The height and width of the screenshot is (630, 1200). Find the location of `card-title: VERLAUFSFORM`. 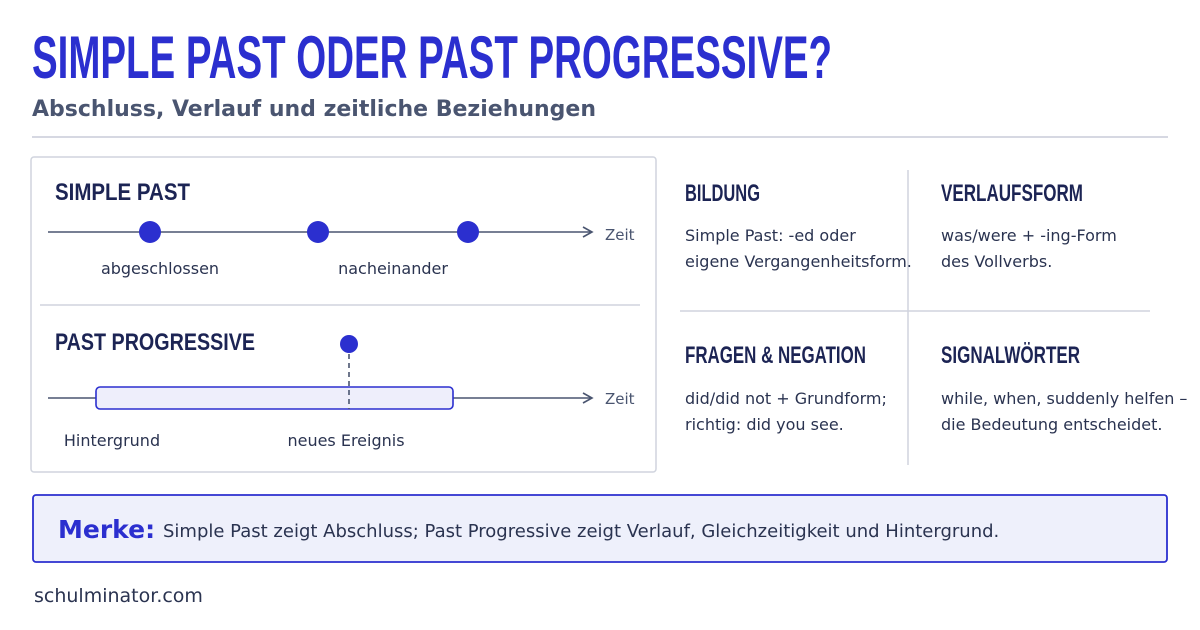

card-title: VERLAUFSFORM is located at coordinates (1012, 193).